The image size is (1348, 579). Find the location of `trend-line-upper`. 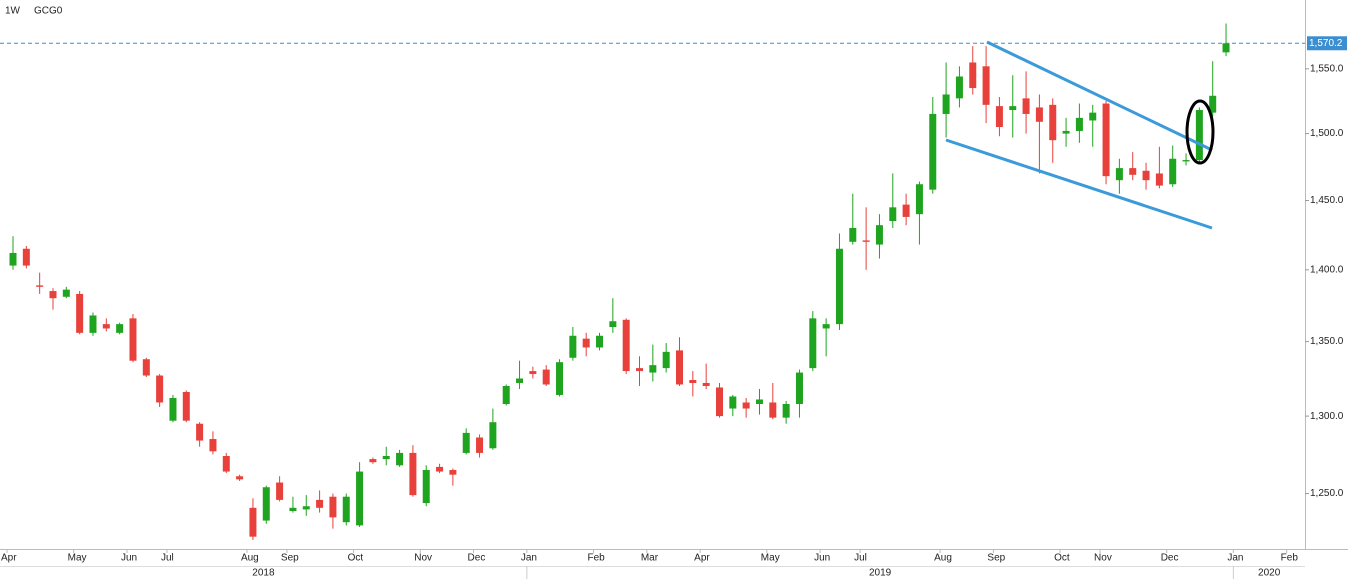

trend-line-upper is located at coordinates (1099, 96).